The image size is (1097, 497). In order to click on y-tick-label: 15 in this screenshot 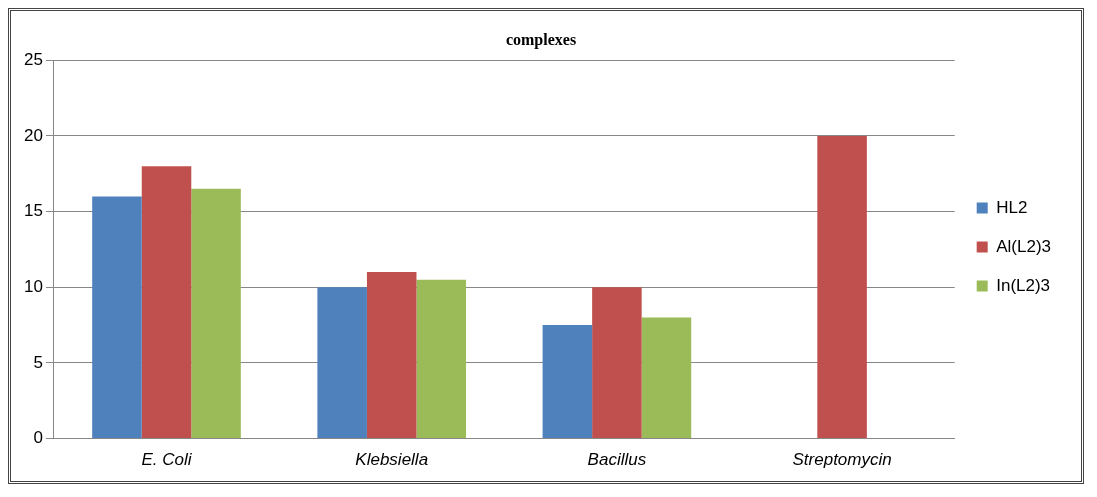, I will do `click(33, 211)`.